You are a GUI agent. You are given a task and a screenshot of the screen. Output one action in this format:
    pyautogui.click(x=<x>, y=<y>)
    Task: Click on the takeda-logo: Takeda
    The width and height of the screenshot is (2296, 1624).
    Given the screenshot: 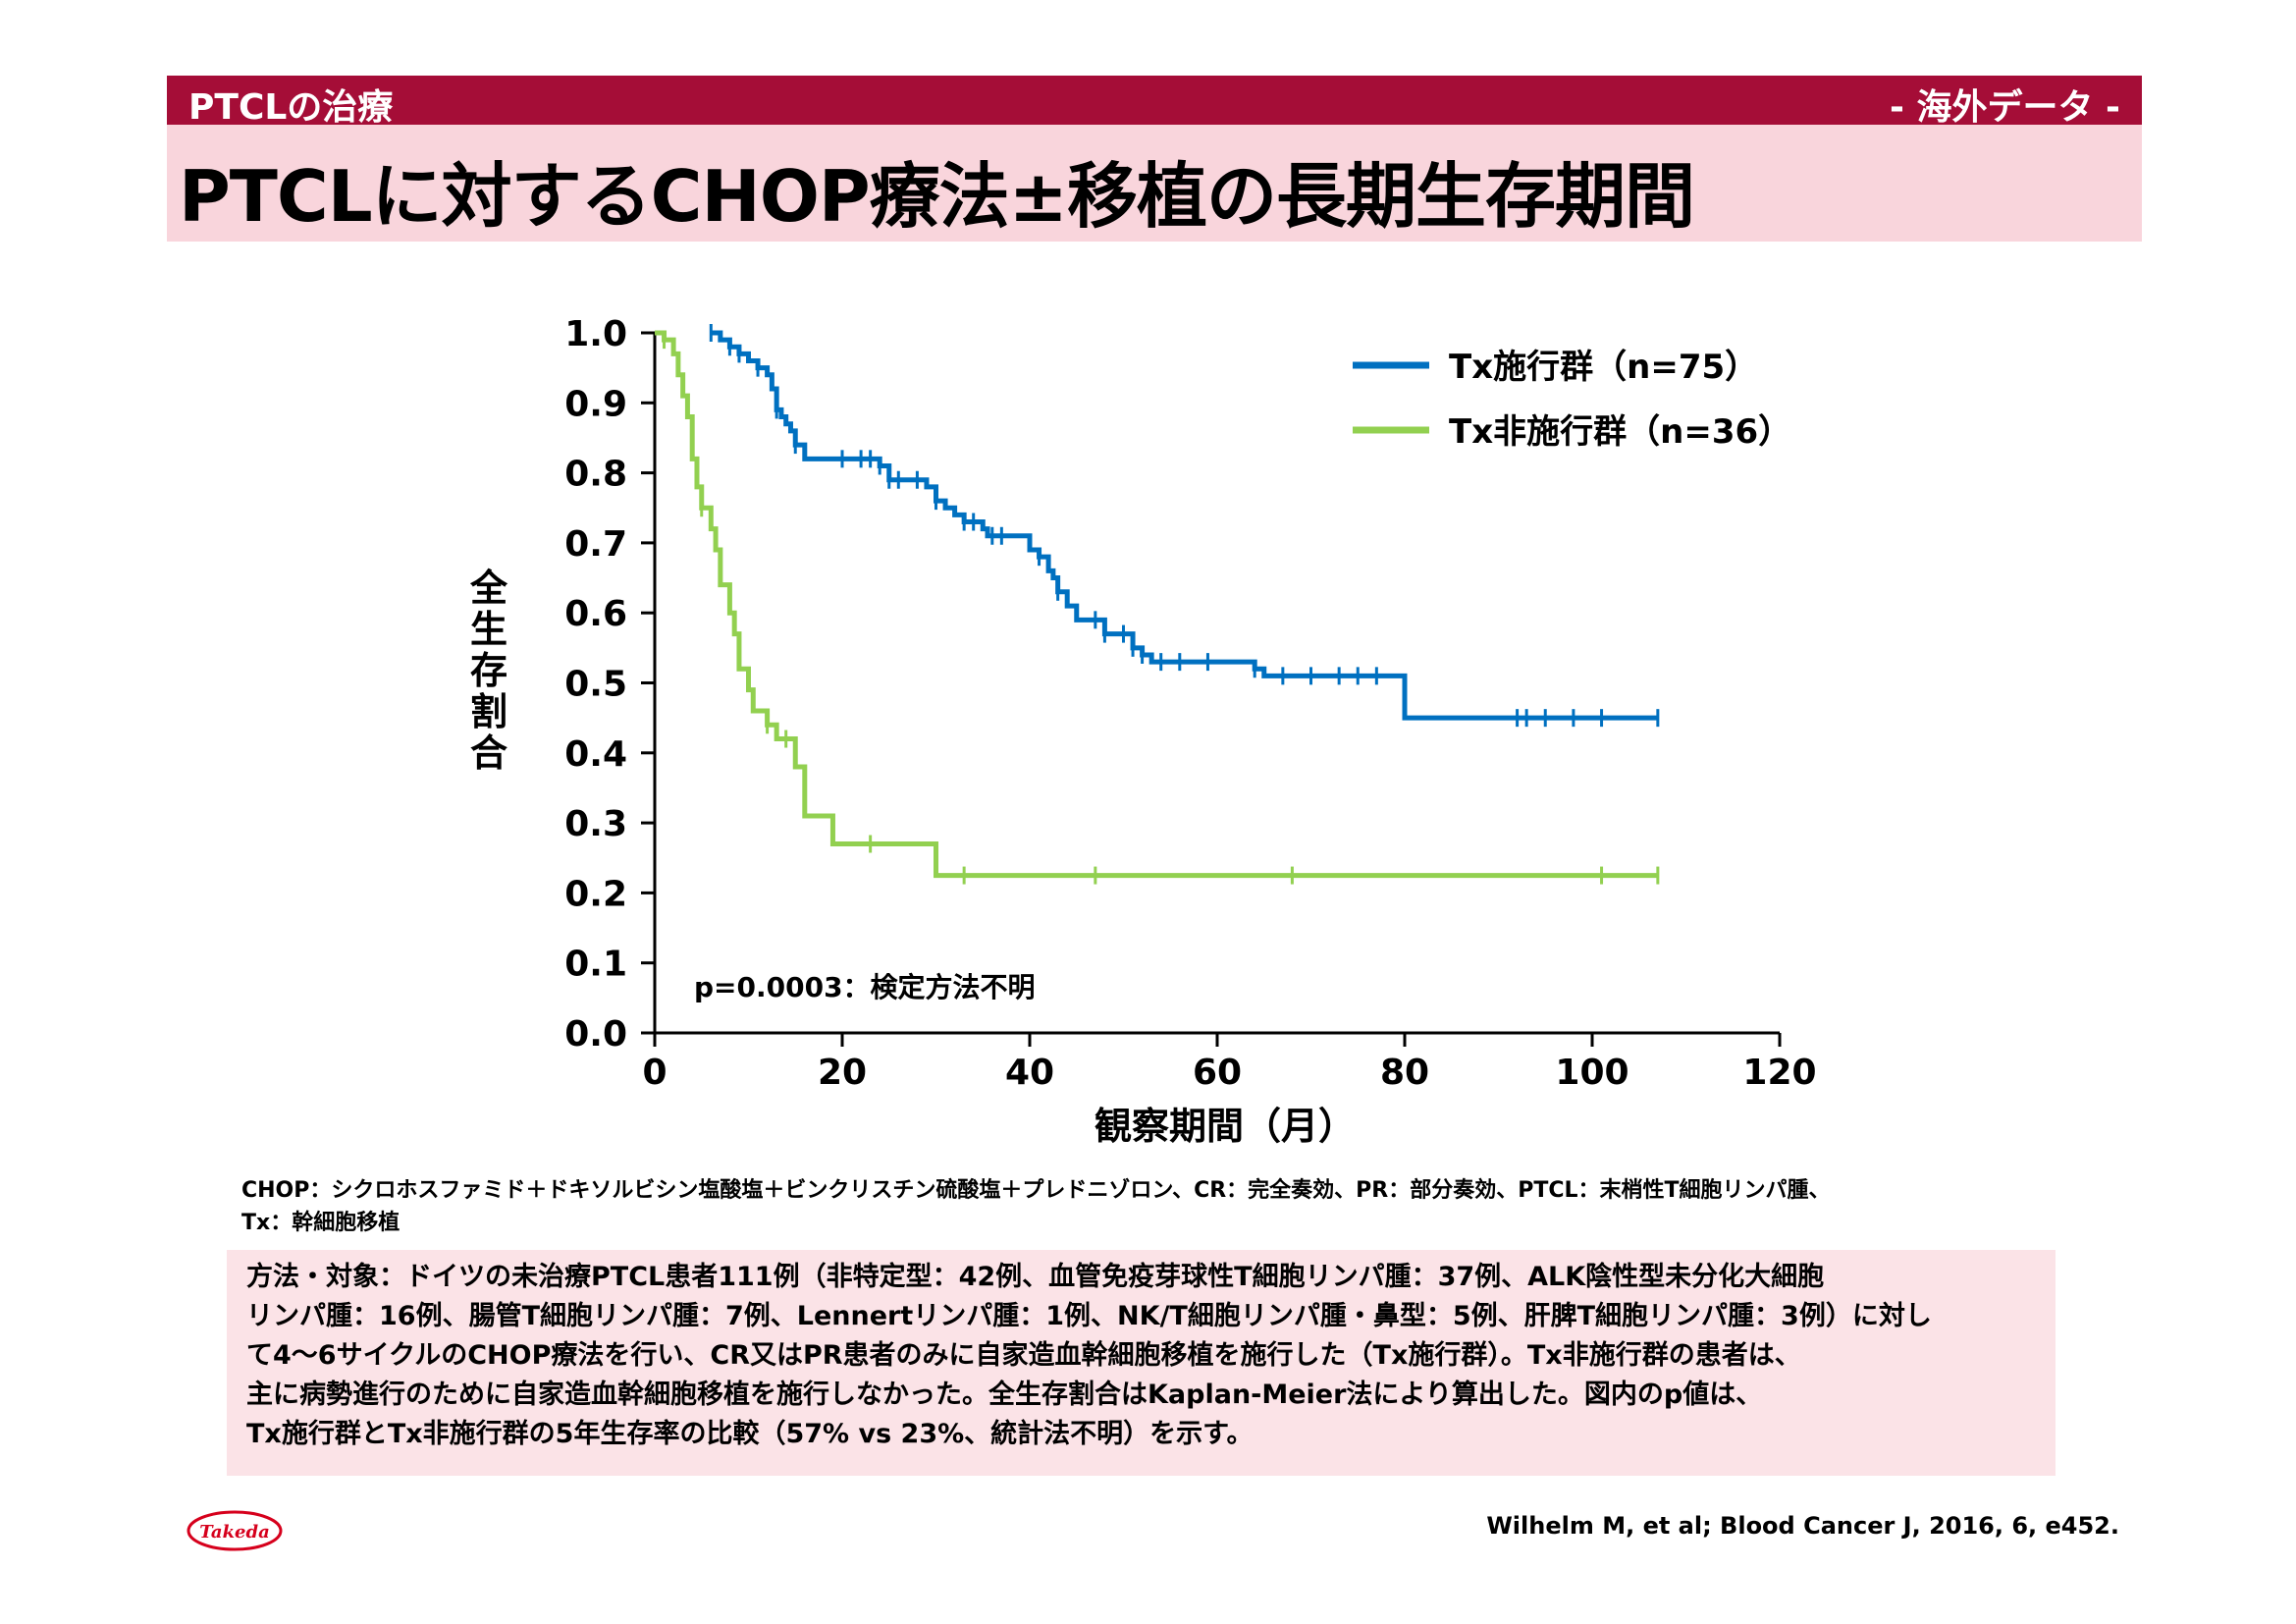 What is the action you would take?
    pyautogui.click(x=235, y=1530)
    